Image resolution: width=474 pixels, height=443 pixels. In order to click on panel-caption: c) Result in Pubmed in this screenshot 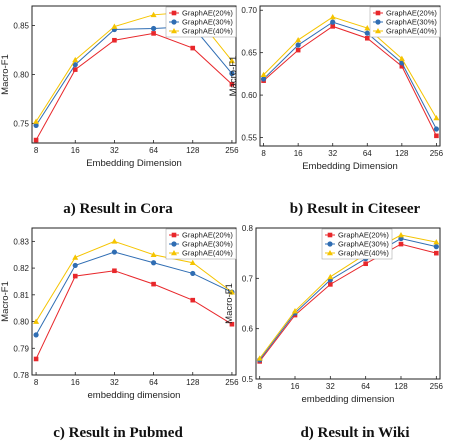, I will do `click(118, 433)`.